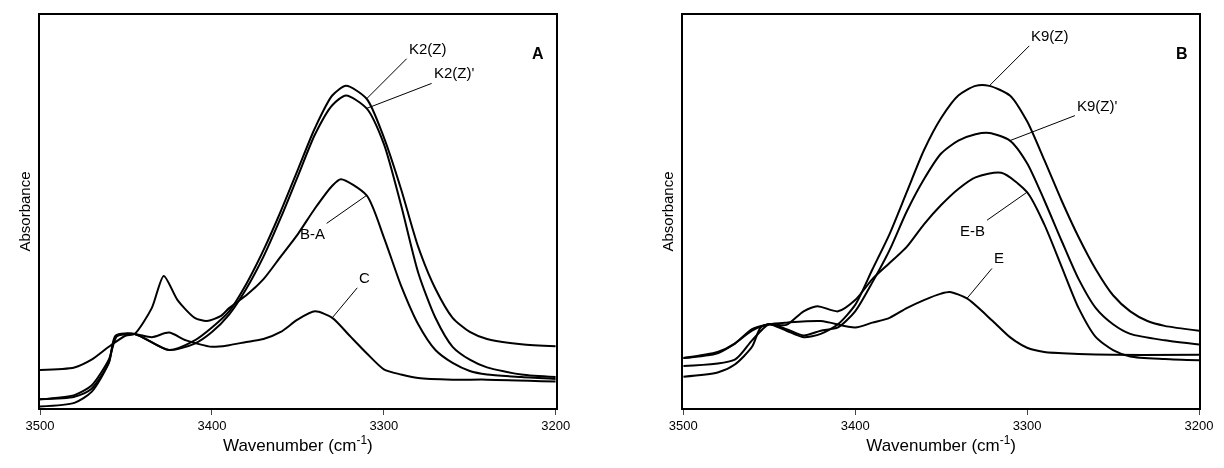 Image resolution: width=1224 pixels, height=468 pixels. Describe the element at coordinates (1050, 35) in the screenshot. I see `text: K9(Z)` at that location.